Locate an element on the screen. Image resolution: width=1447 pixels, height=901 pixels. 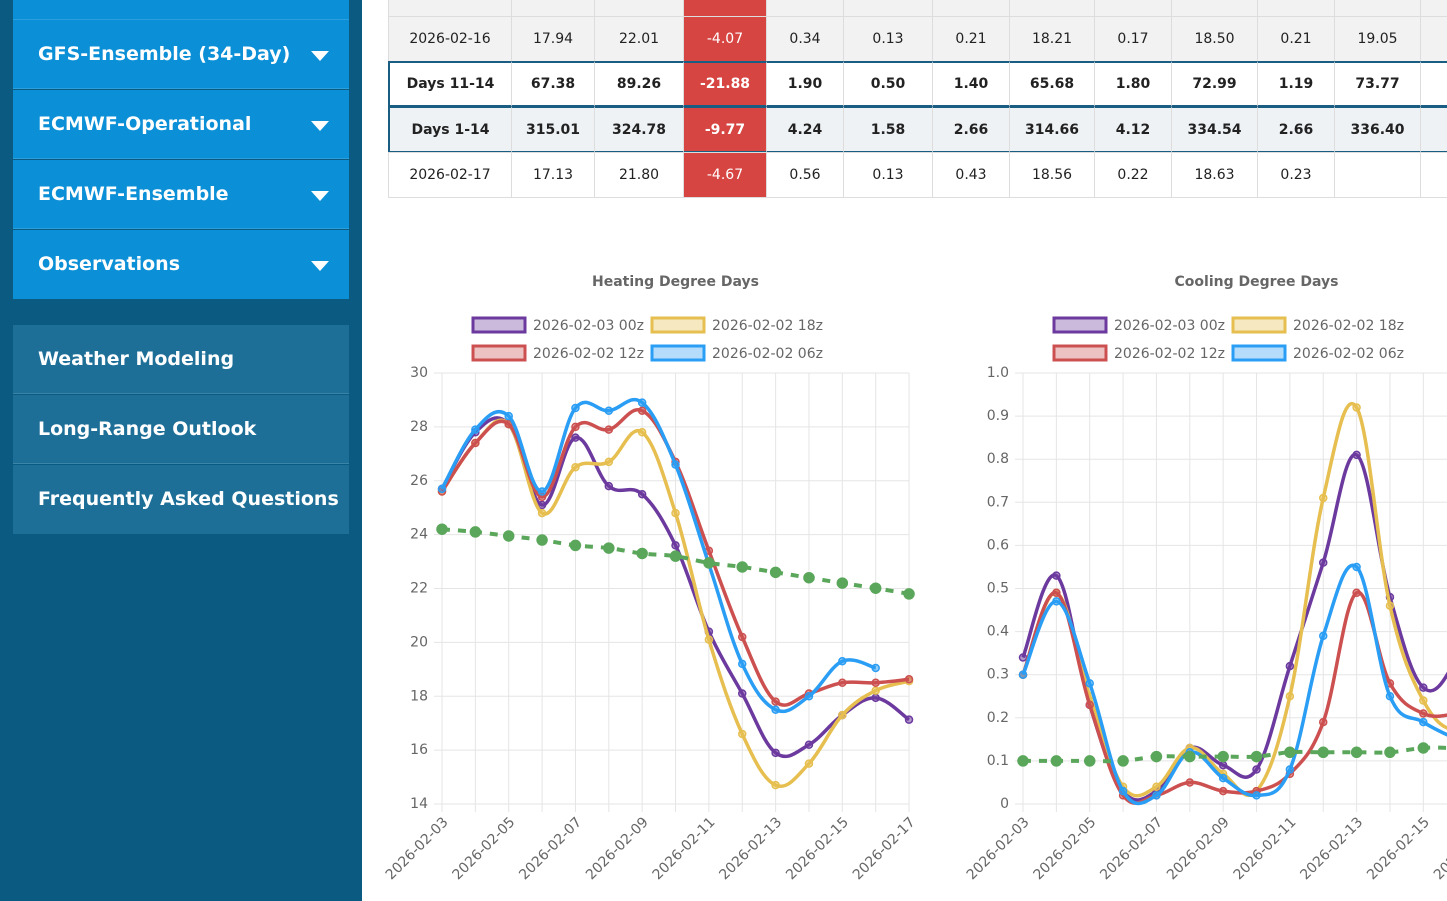
link-label: Frequently Asked Questions is located at coordinates (188, 499).